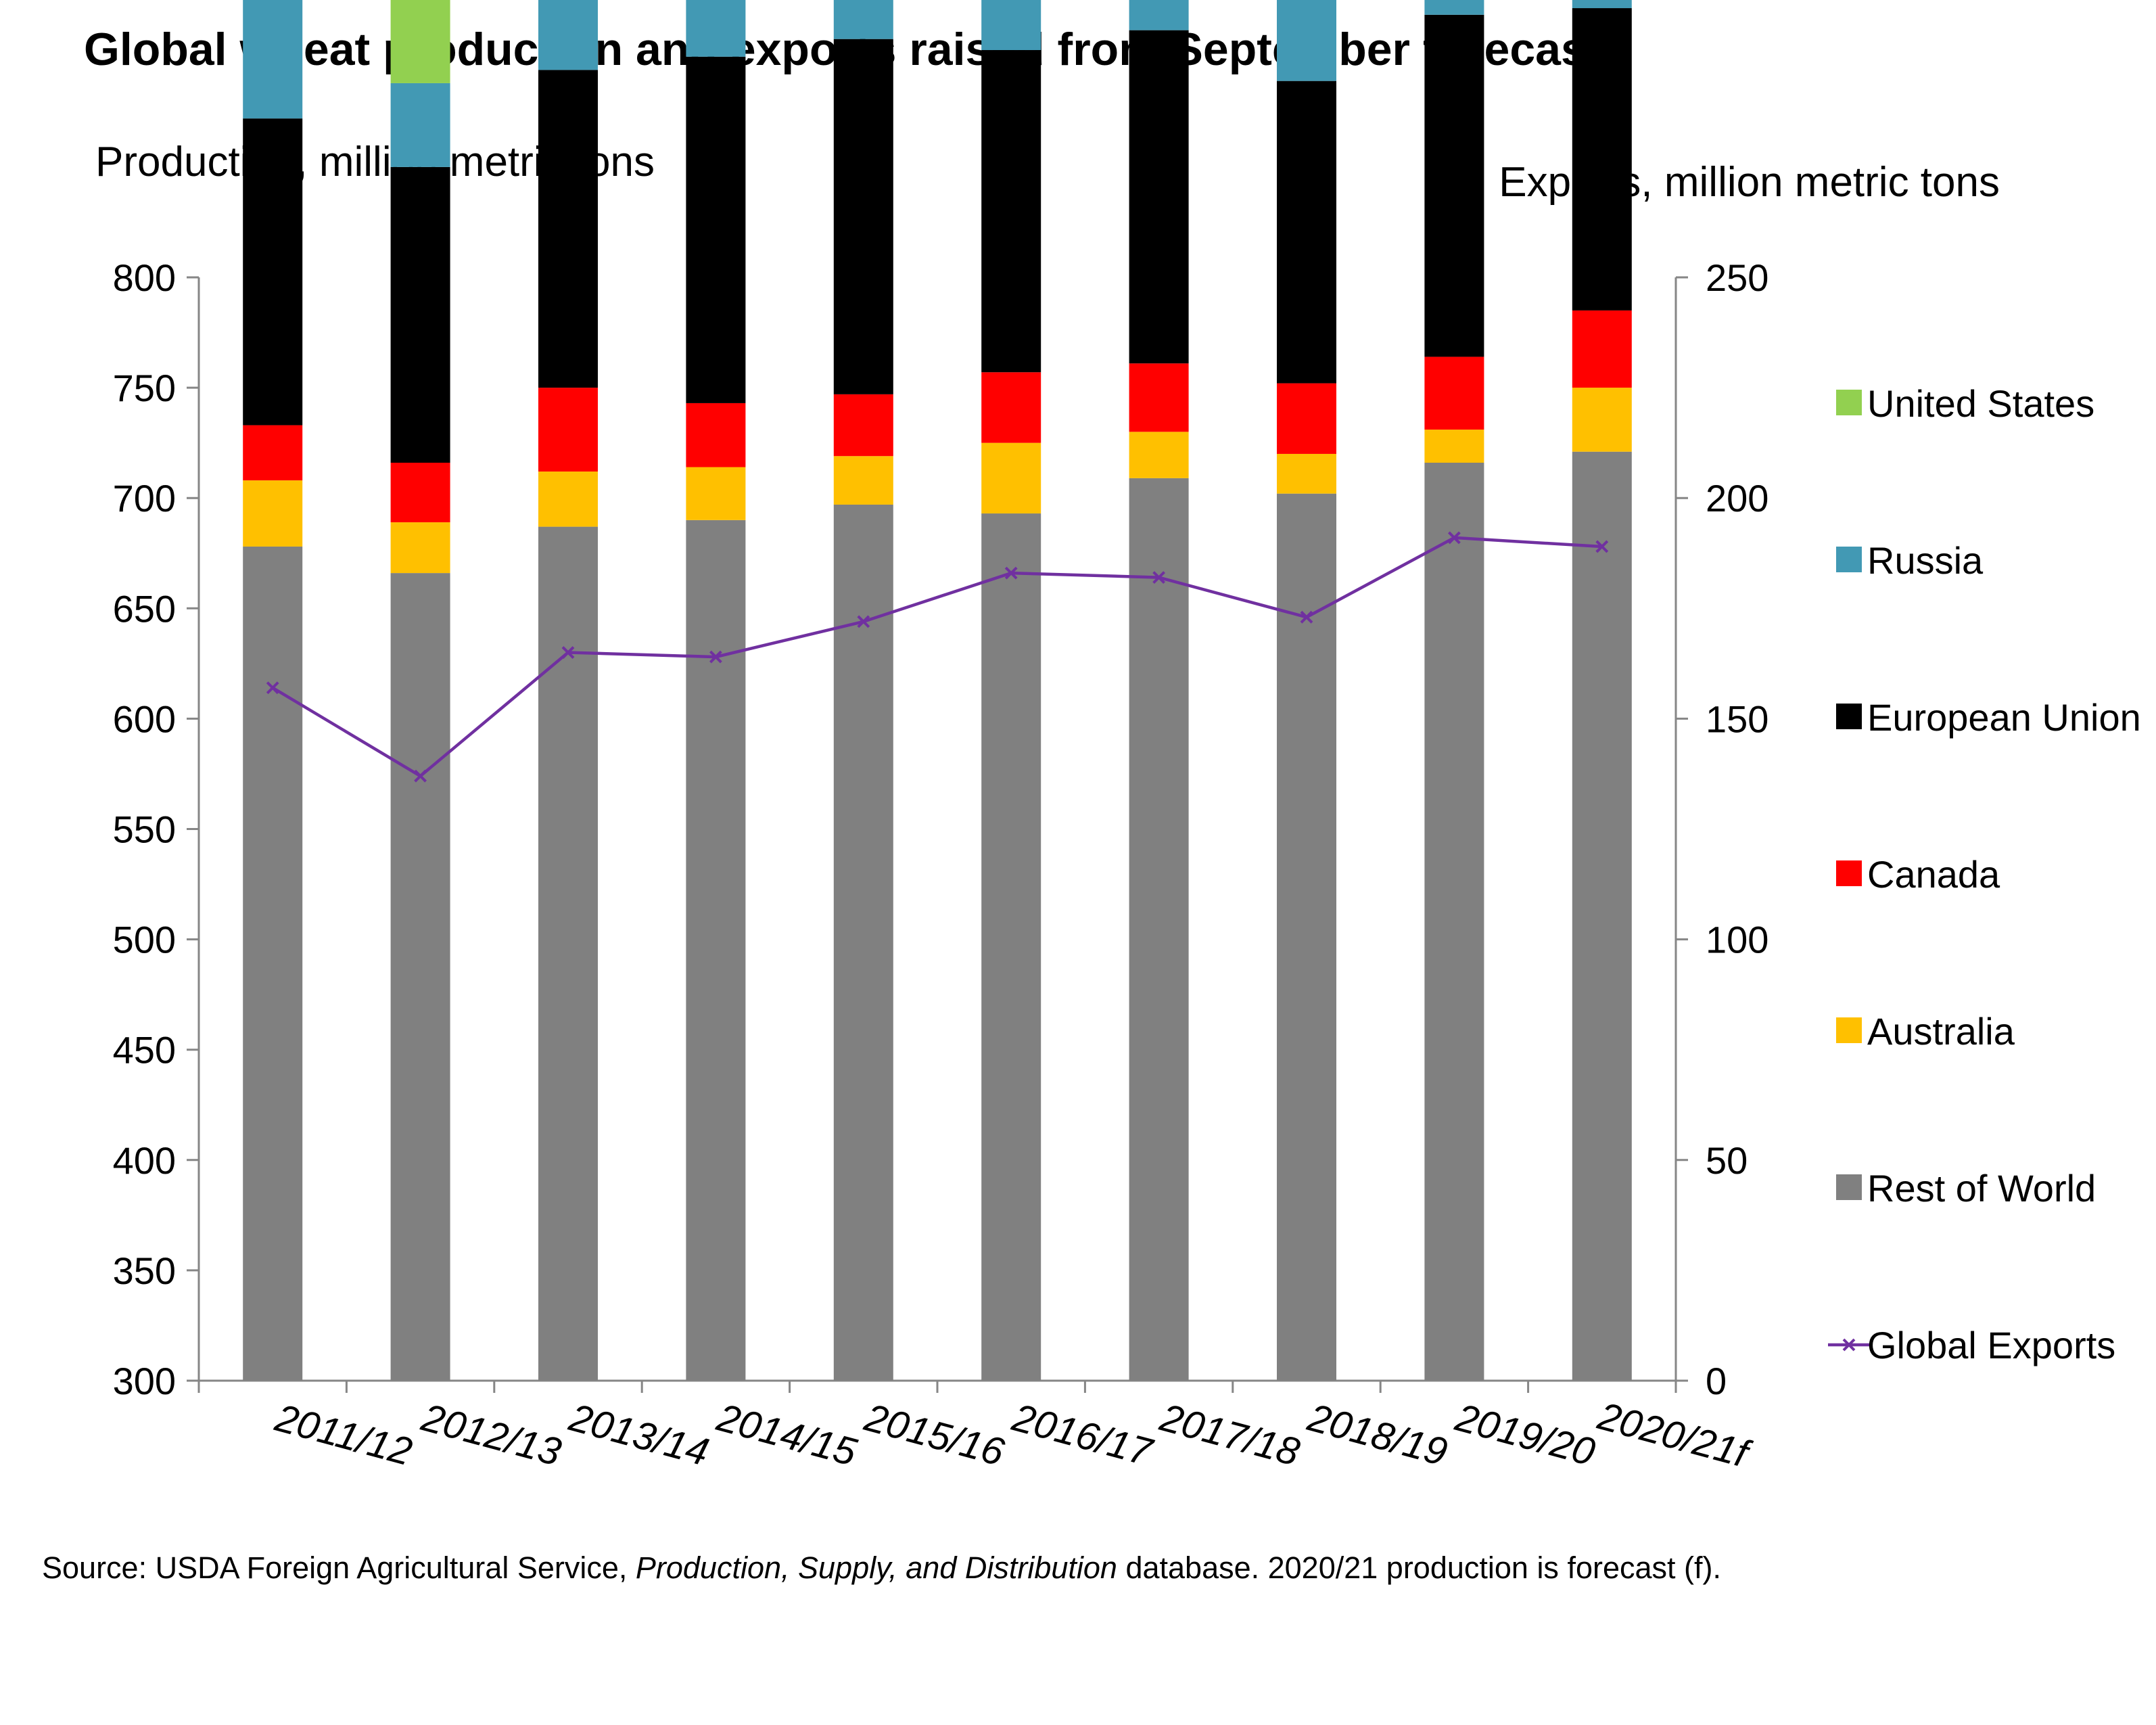 The height and width of the screenshot is (1725, 2156). Describe the element at coordinates (144, 1050) in the screenshot. I see `left-tick-label: 450` at that location.